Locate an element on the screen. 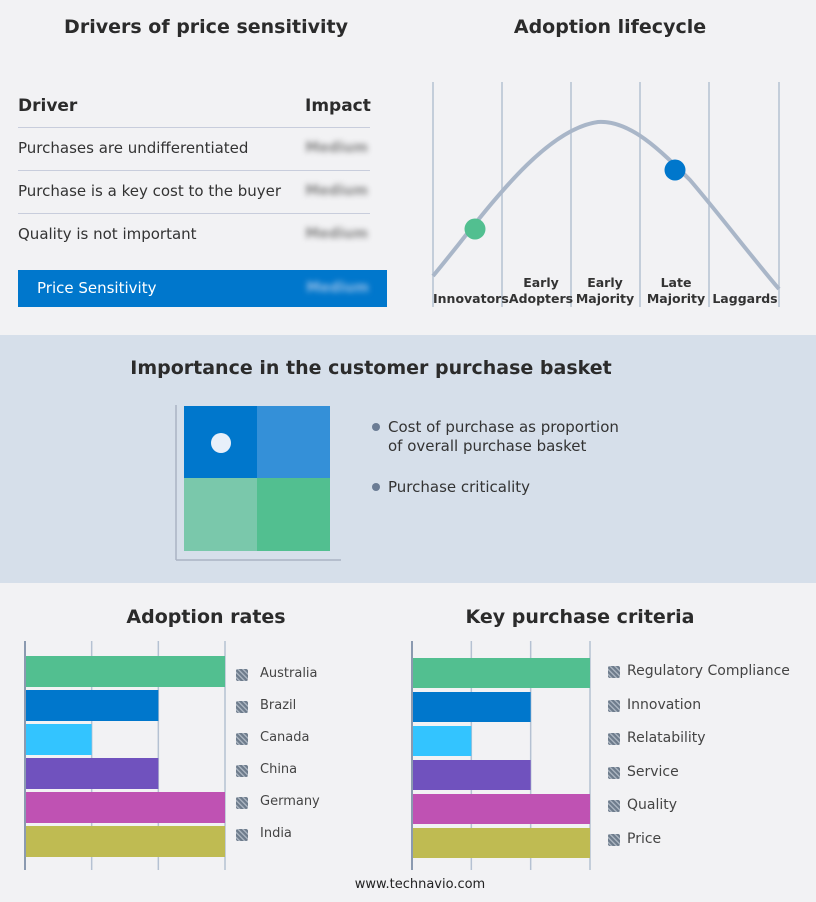 The image size is (816, 902). stage-label: Laggards is located at coordinates (745, 298).